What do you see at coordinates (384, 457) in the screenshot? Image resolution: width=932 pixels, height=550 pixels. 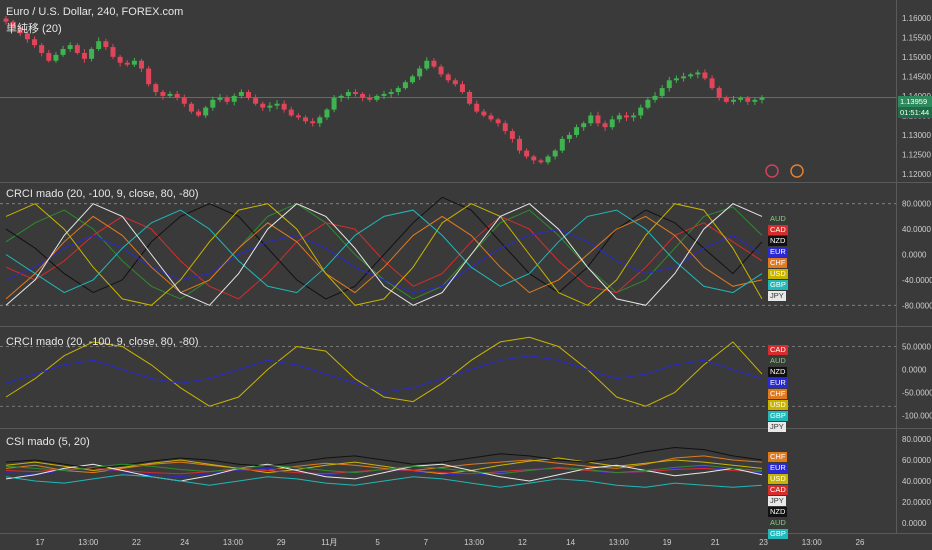 I see `series-line-nzd` at bounding box center [384, 457].